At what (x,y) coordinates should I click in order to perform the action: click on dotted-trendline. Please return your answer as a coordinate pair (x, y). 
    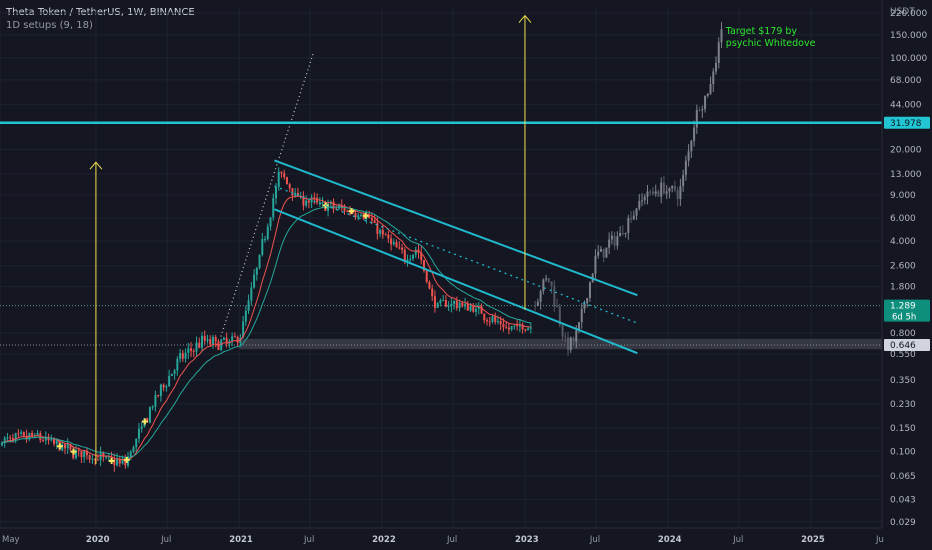
    Looking at the image, I should click on (267, 194).